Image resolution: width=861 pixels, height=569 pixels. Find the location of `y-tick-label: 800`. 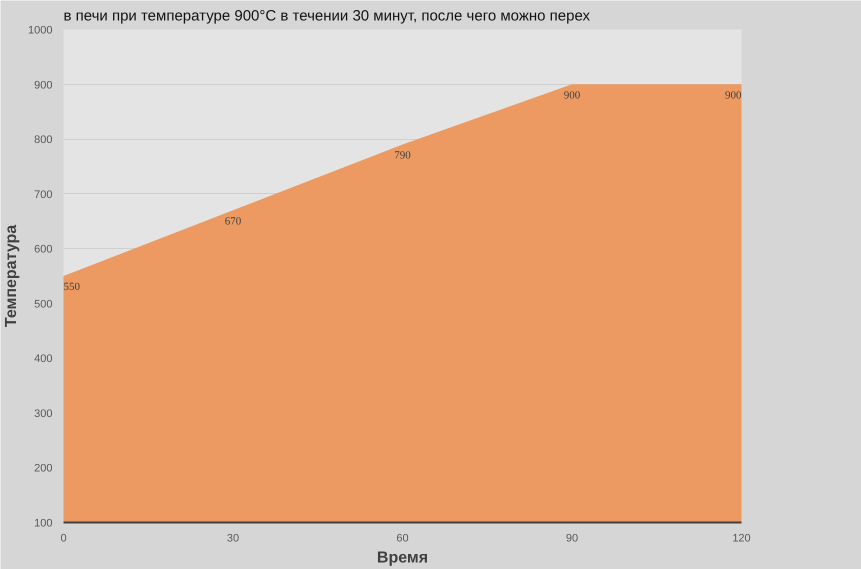

y-tick-label: 800 is located at coordinates (43, 140).